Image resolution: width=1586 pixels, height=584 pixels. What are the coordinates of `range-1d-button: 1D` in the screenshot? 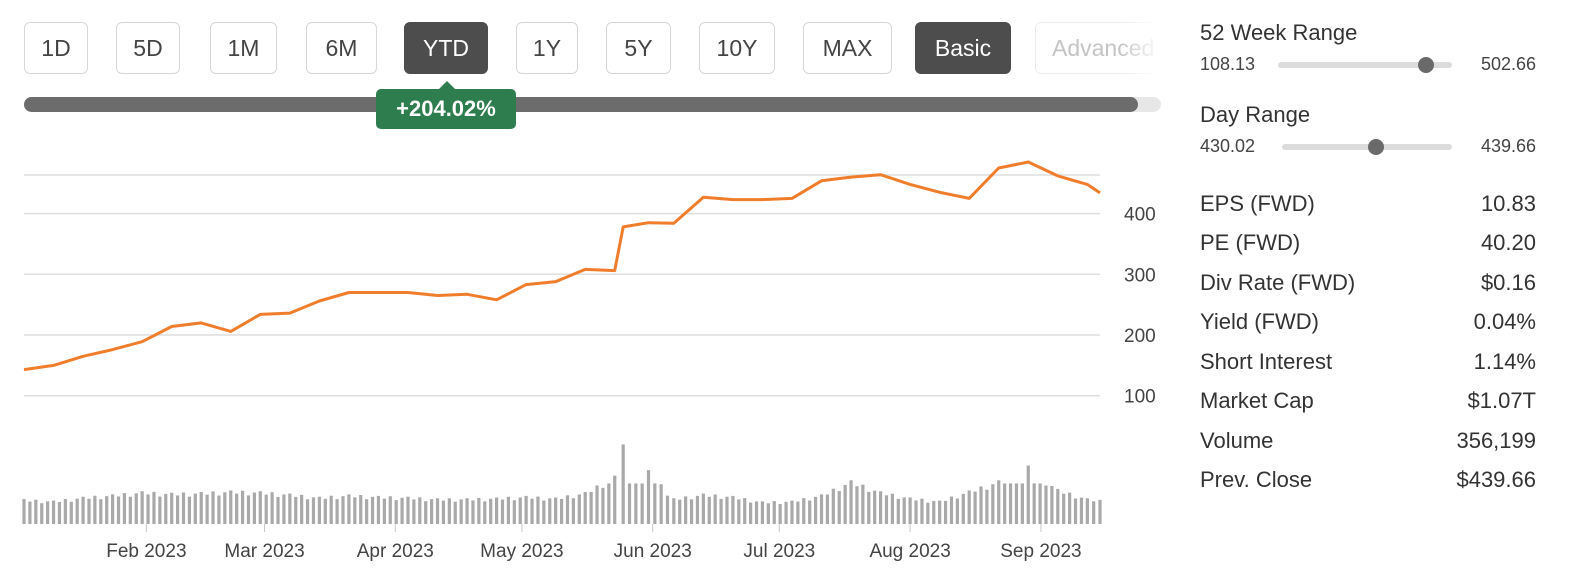 It's located at (56, 48).